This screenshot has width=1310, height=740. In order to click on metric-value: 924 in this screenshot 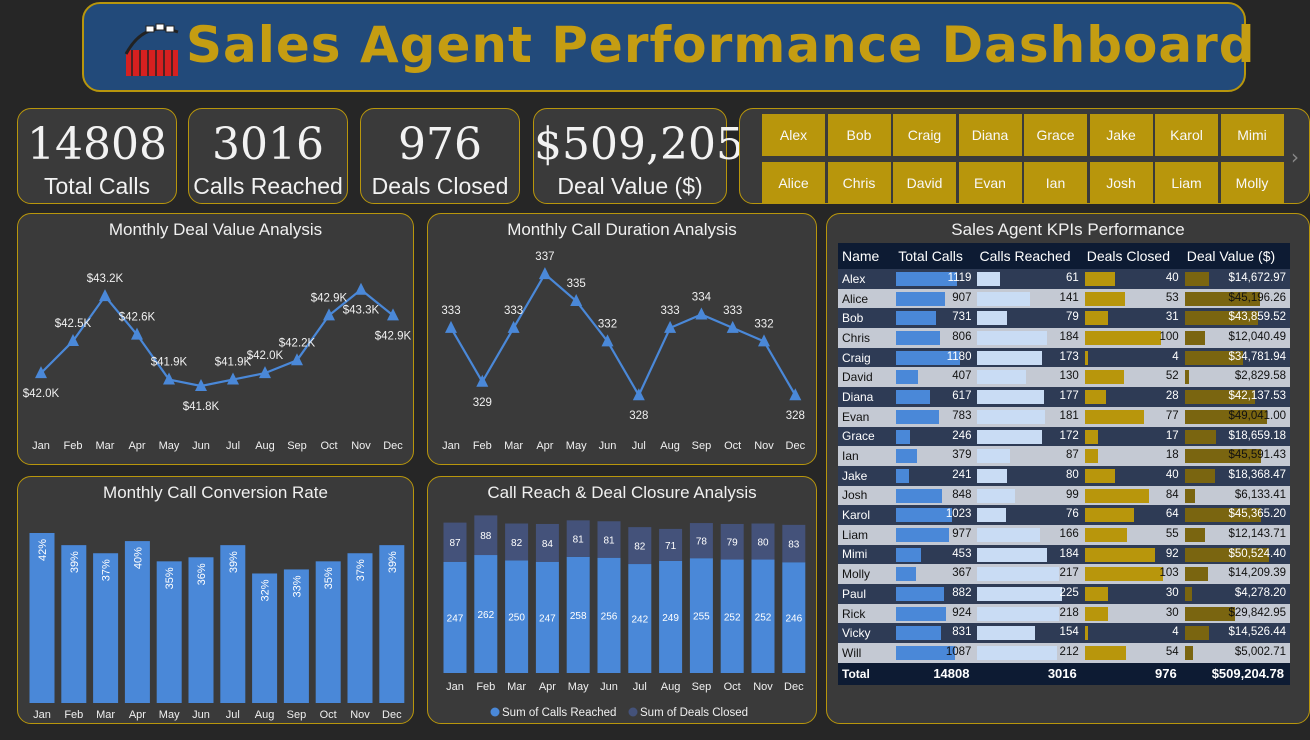, I will do `click(962, 612)`.